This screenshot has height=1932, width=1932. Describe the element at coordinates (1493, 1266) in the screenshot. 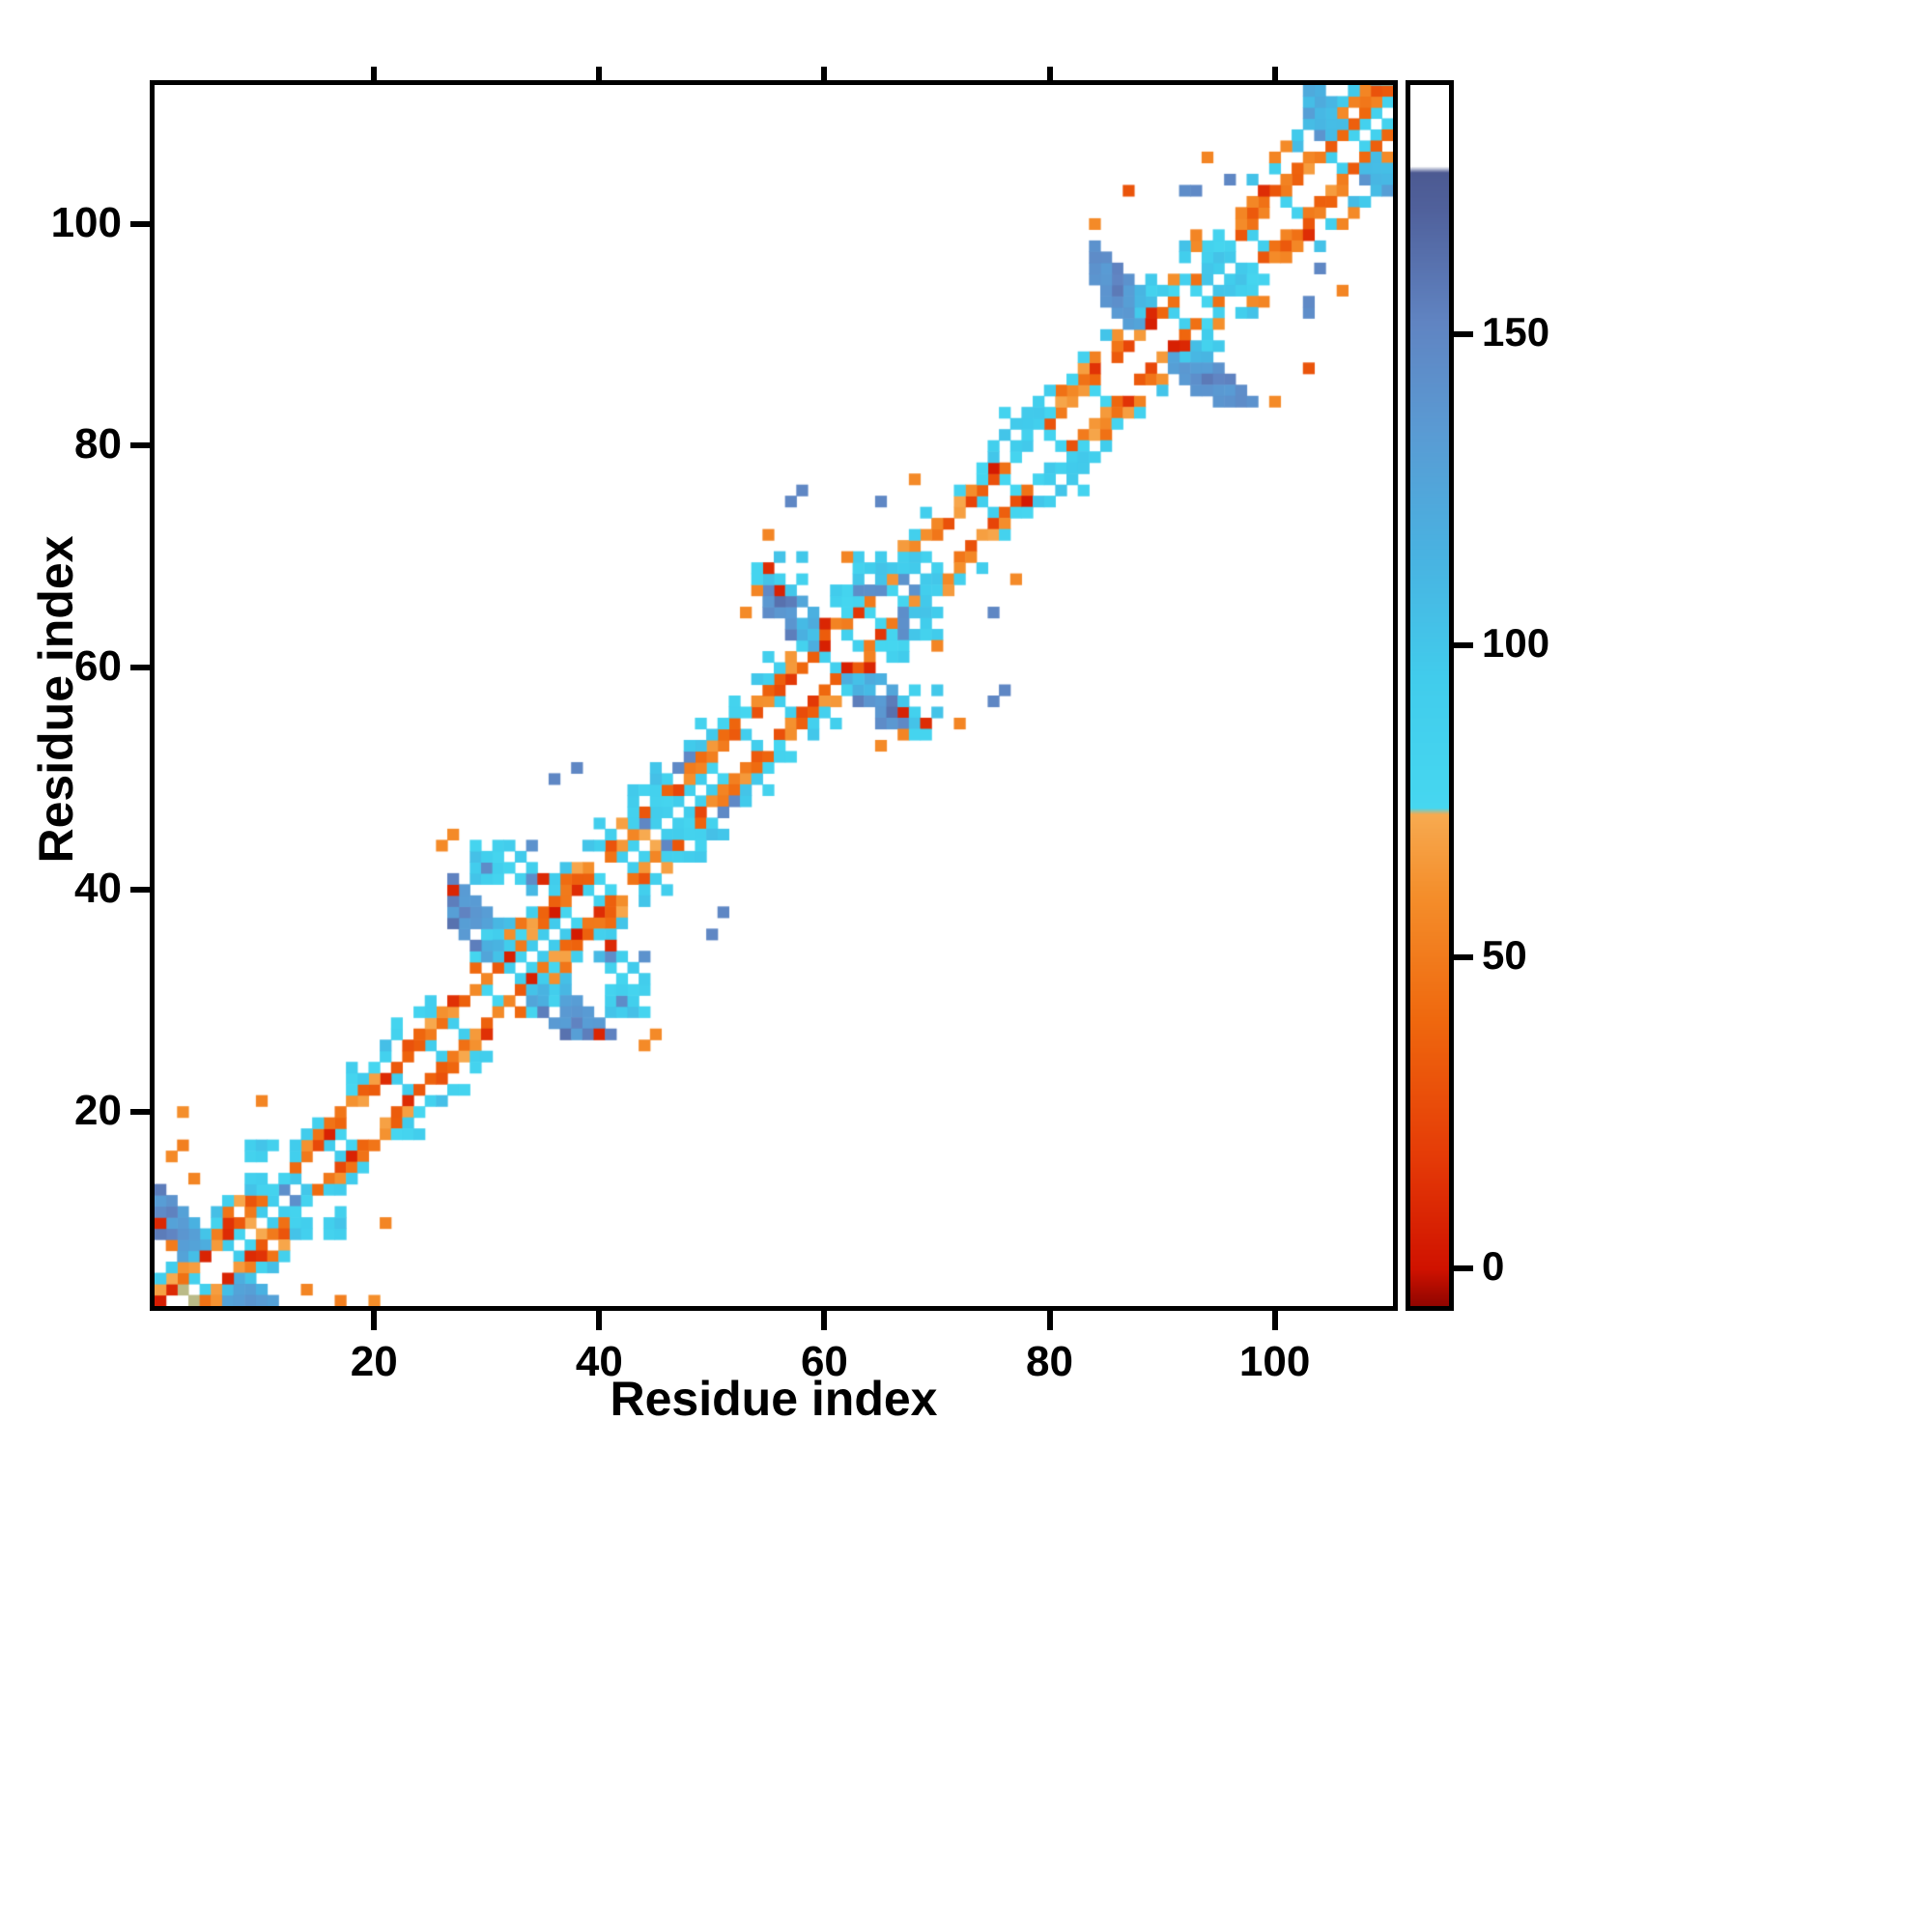

I see `colorbar-tick-label: 0` at that location.